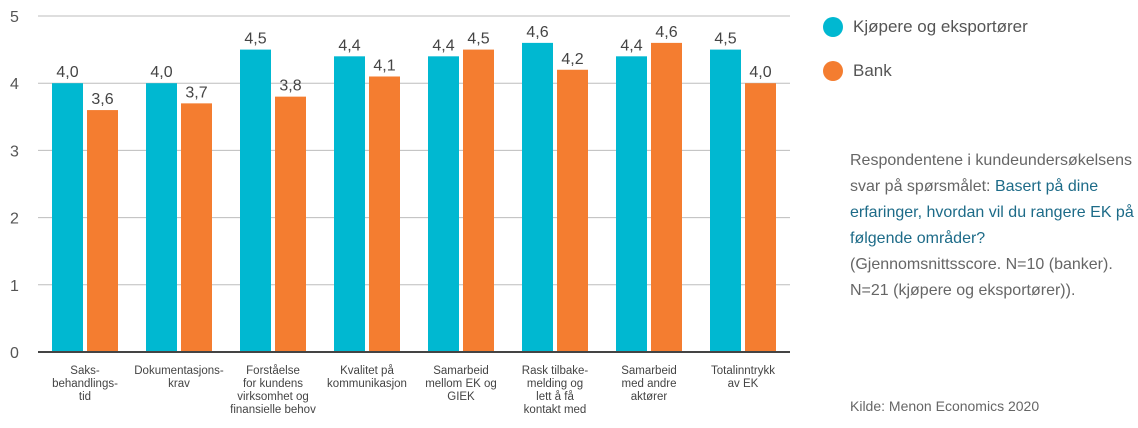 The width and height of the screenshot is (1138, 428). What do you see at coordinates (14, 286) in the screenshot?
I see `y-tick-label: 1` at bounding box center [14, 286].